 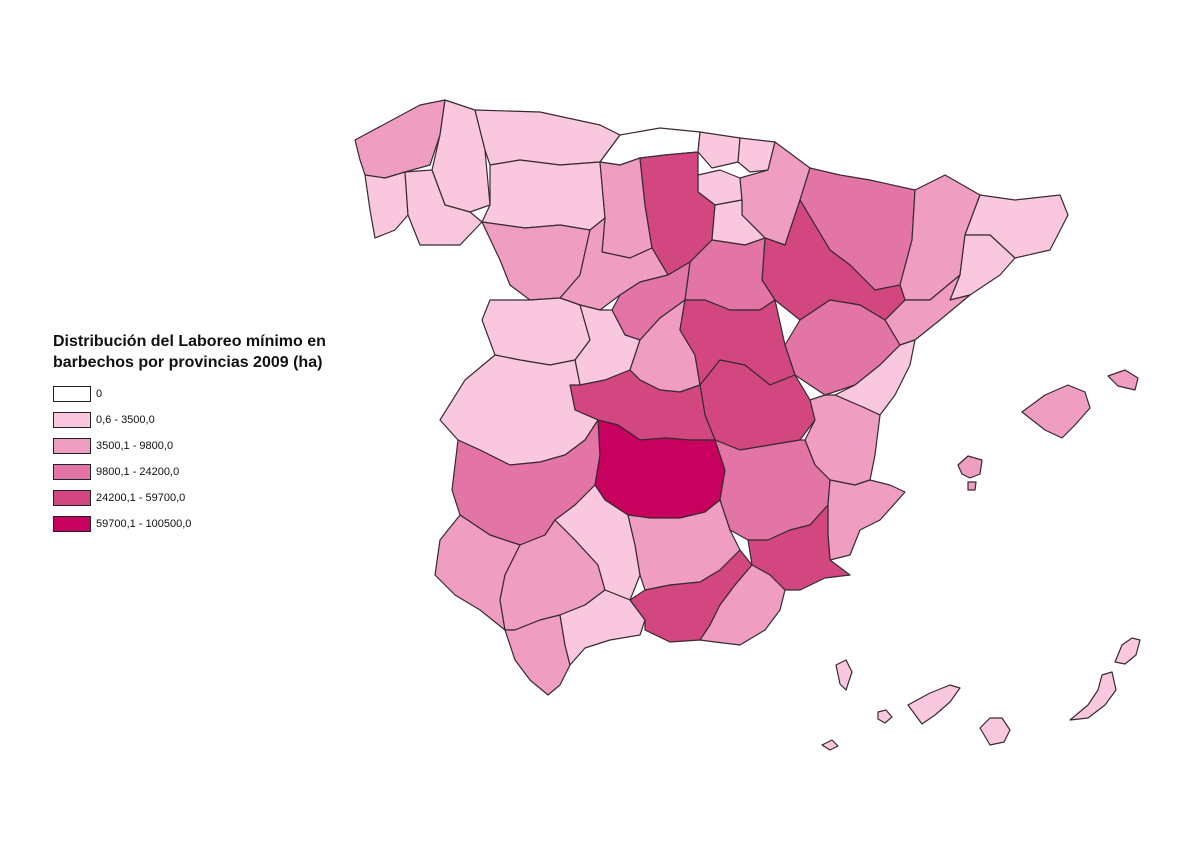 What do you see at coordinates (536, 331) in the screenshot?
I see `region-salamanca` at bounding box center [536, 331].